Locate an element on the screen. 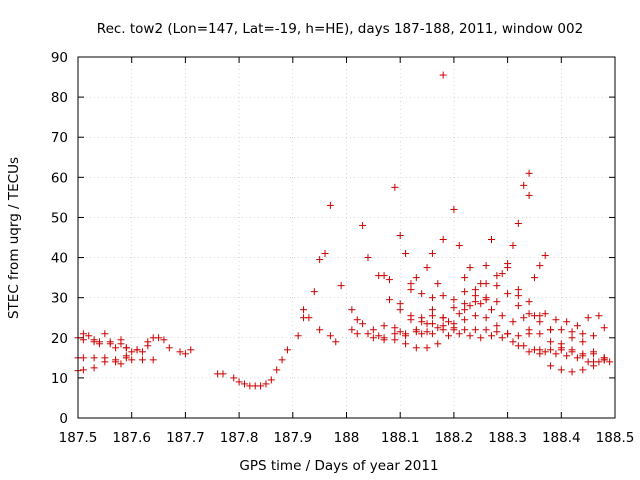 The width and height of the screenshot is (640, 480). y-tick-label: 50 is located at coordinates (59, 218).